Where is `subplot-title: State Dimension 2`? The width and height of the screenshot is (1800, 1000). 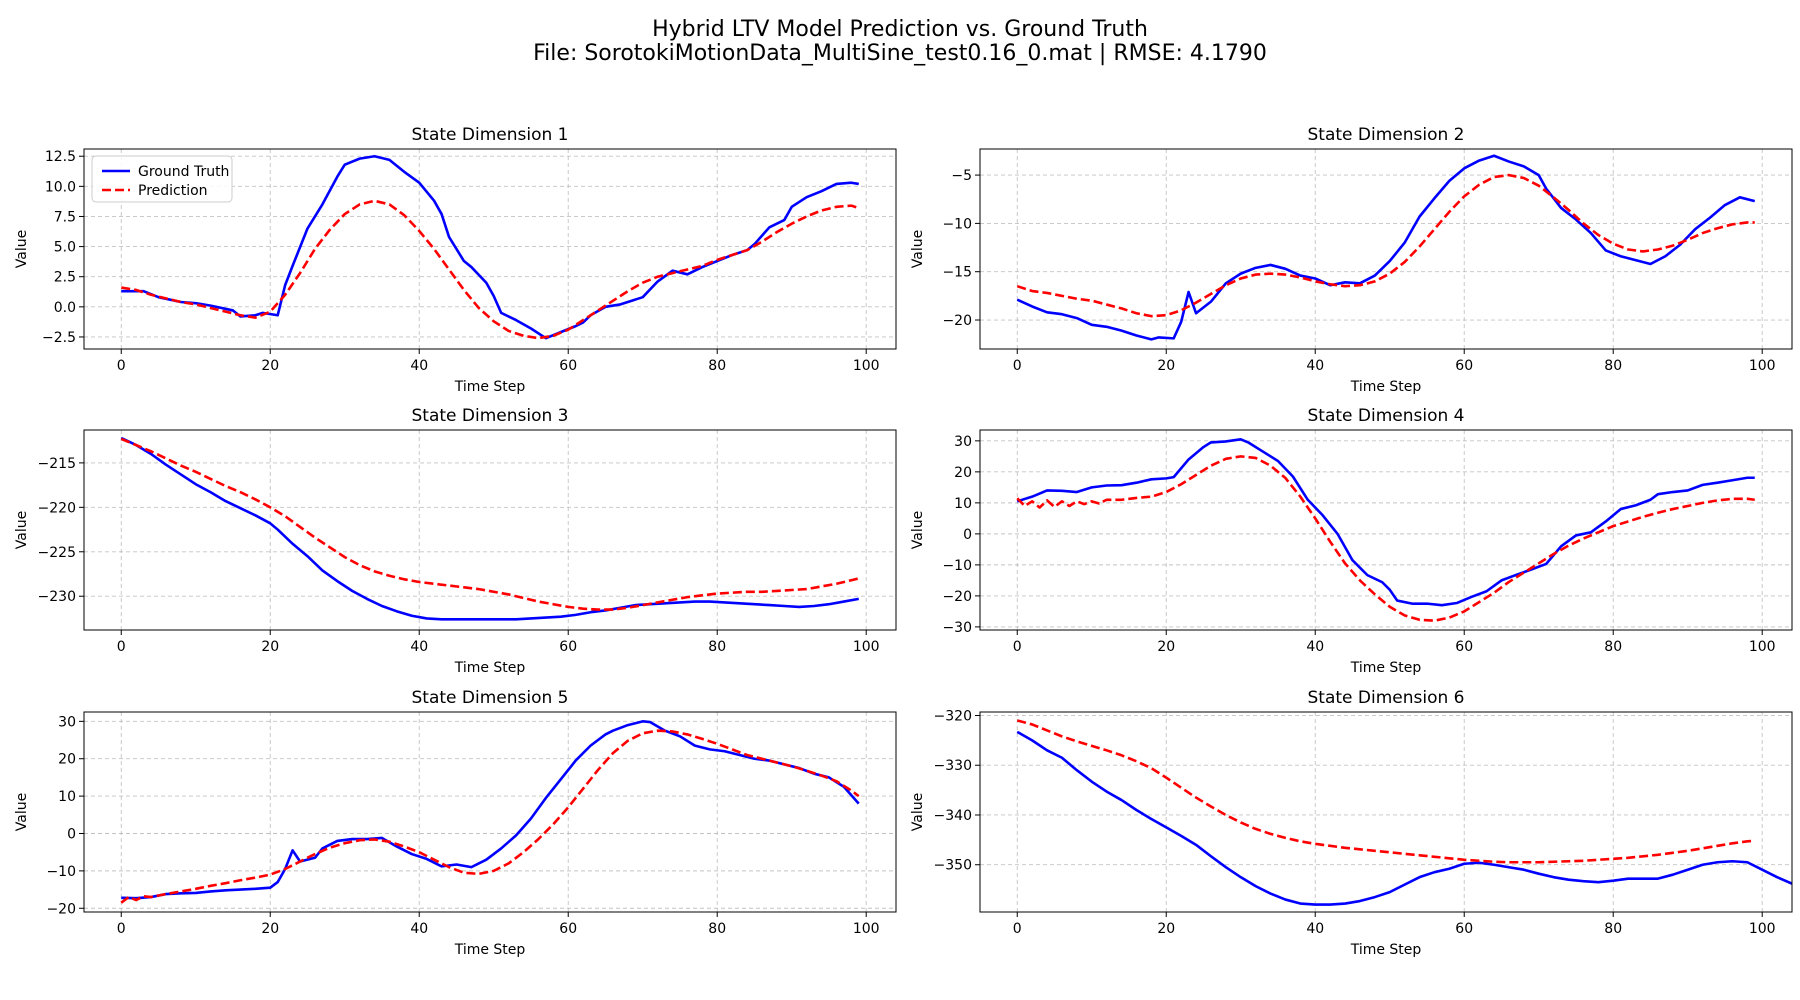
subplot-title: State Dimension 2 is located at coordinates (1386, 135).